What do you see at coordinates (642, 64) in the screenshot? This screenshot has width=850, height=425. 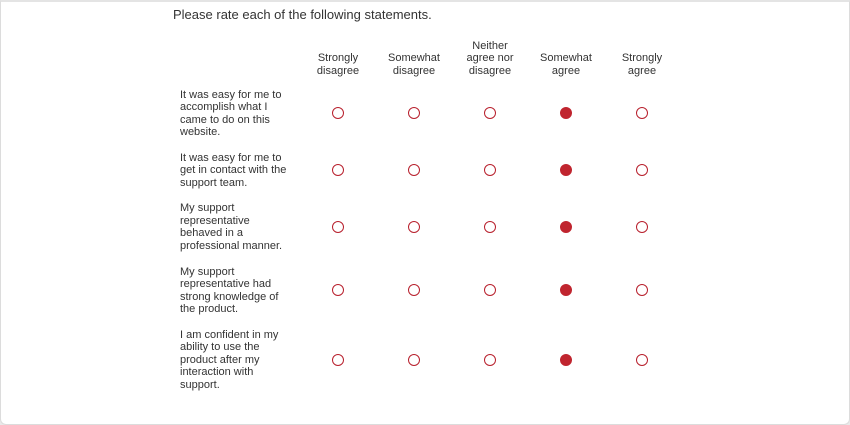 I see `column-header: Strongly agree` at bounding box center [642, 64].